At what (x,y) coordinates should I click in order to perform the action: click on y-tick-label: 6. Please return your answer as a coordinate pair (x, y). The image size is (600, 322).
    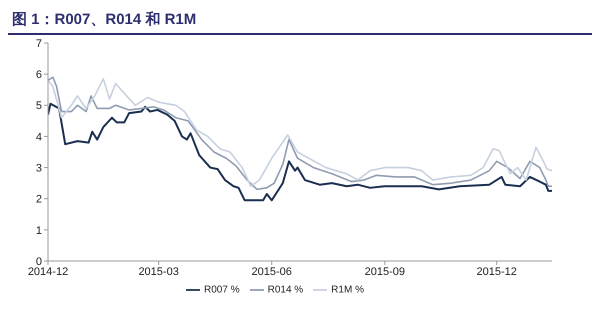
    Looking at the image, I should click on (39, 75).